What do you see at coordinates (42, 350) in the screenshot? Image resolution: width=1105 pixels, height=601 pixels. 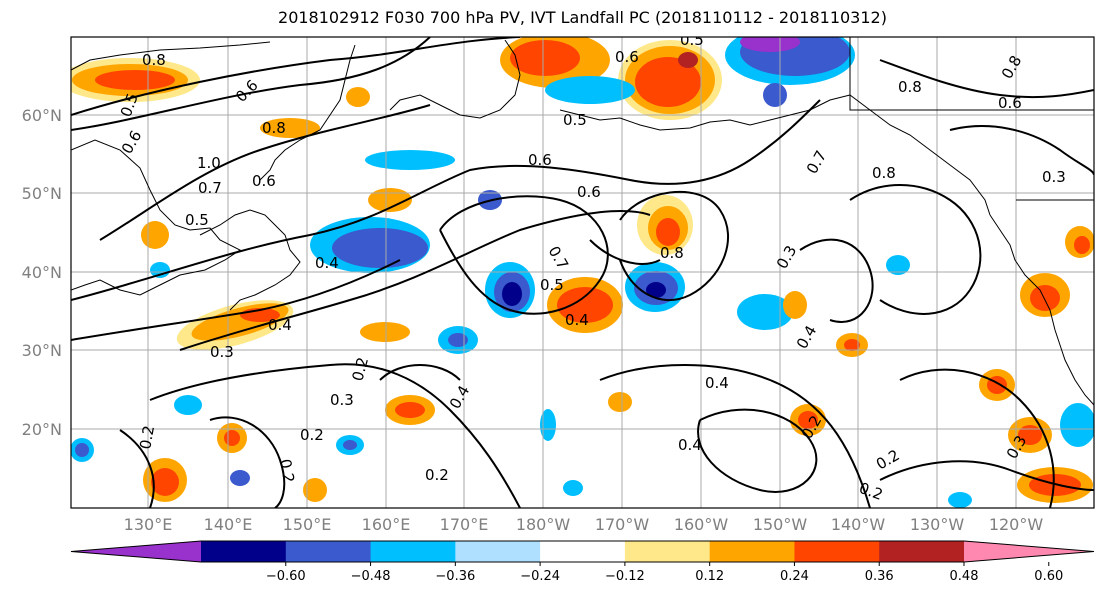 I see `lat-label: 30°N` at bounding box center [42, 350].